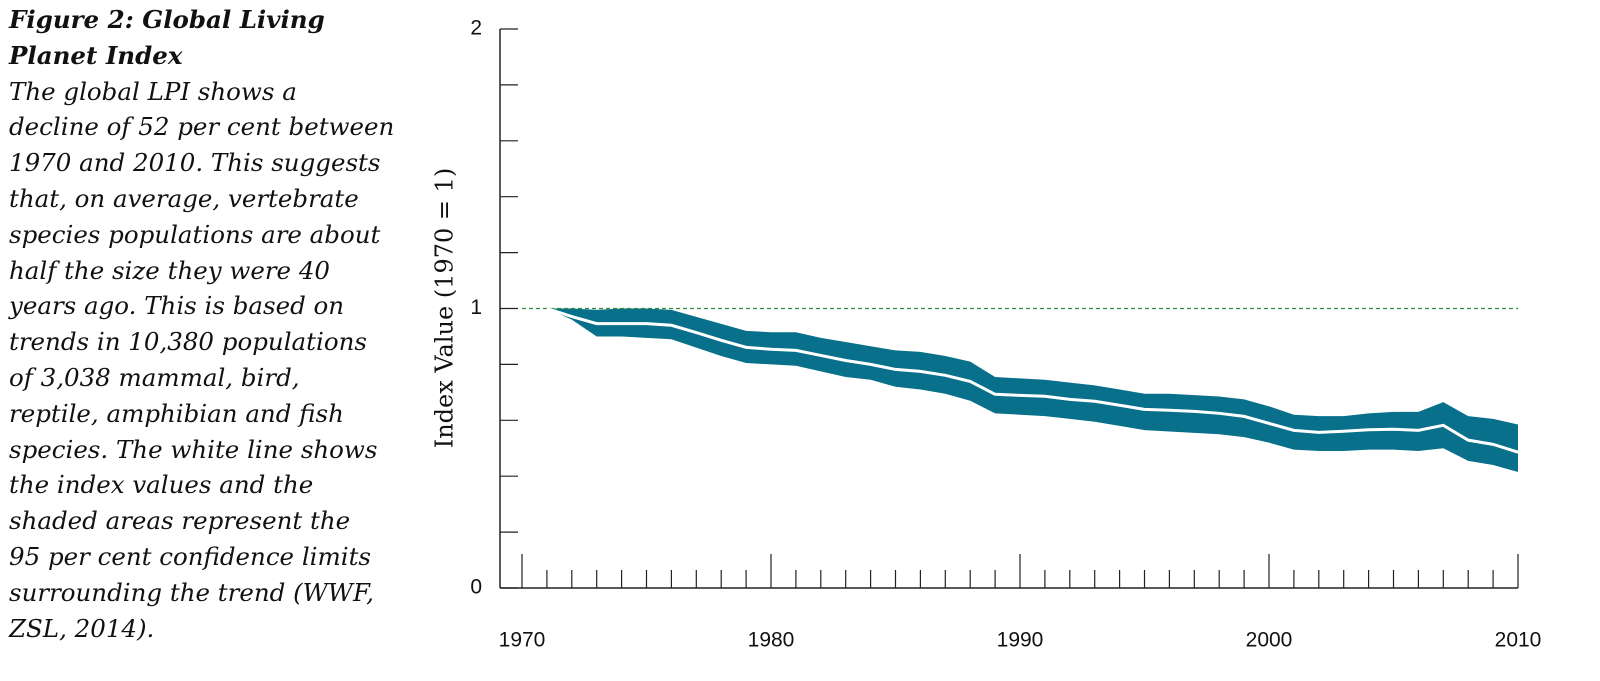 This screenshot has width=1600, height=681. I want to click on confidence-band, so click(1032, 390).